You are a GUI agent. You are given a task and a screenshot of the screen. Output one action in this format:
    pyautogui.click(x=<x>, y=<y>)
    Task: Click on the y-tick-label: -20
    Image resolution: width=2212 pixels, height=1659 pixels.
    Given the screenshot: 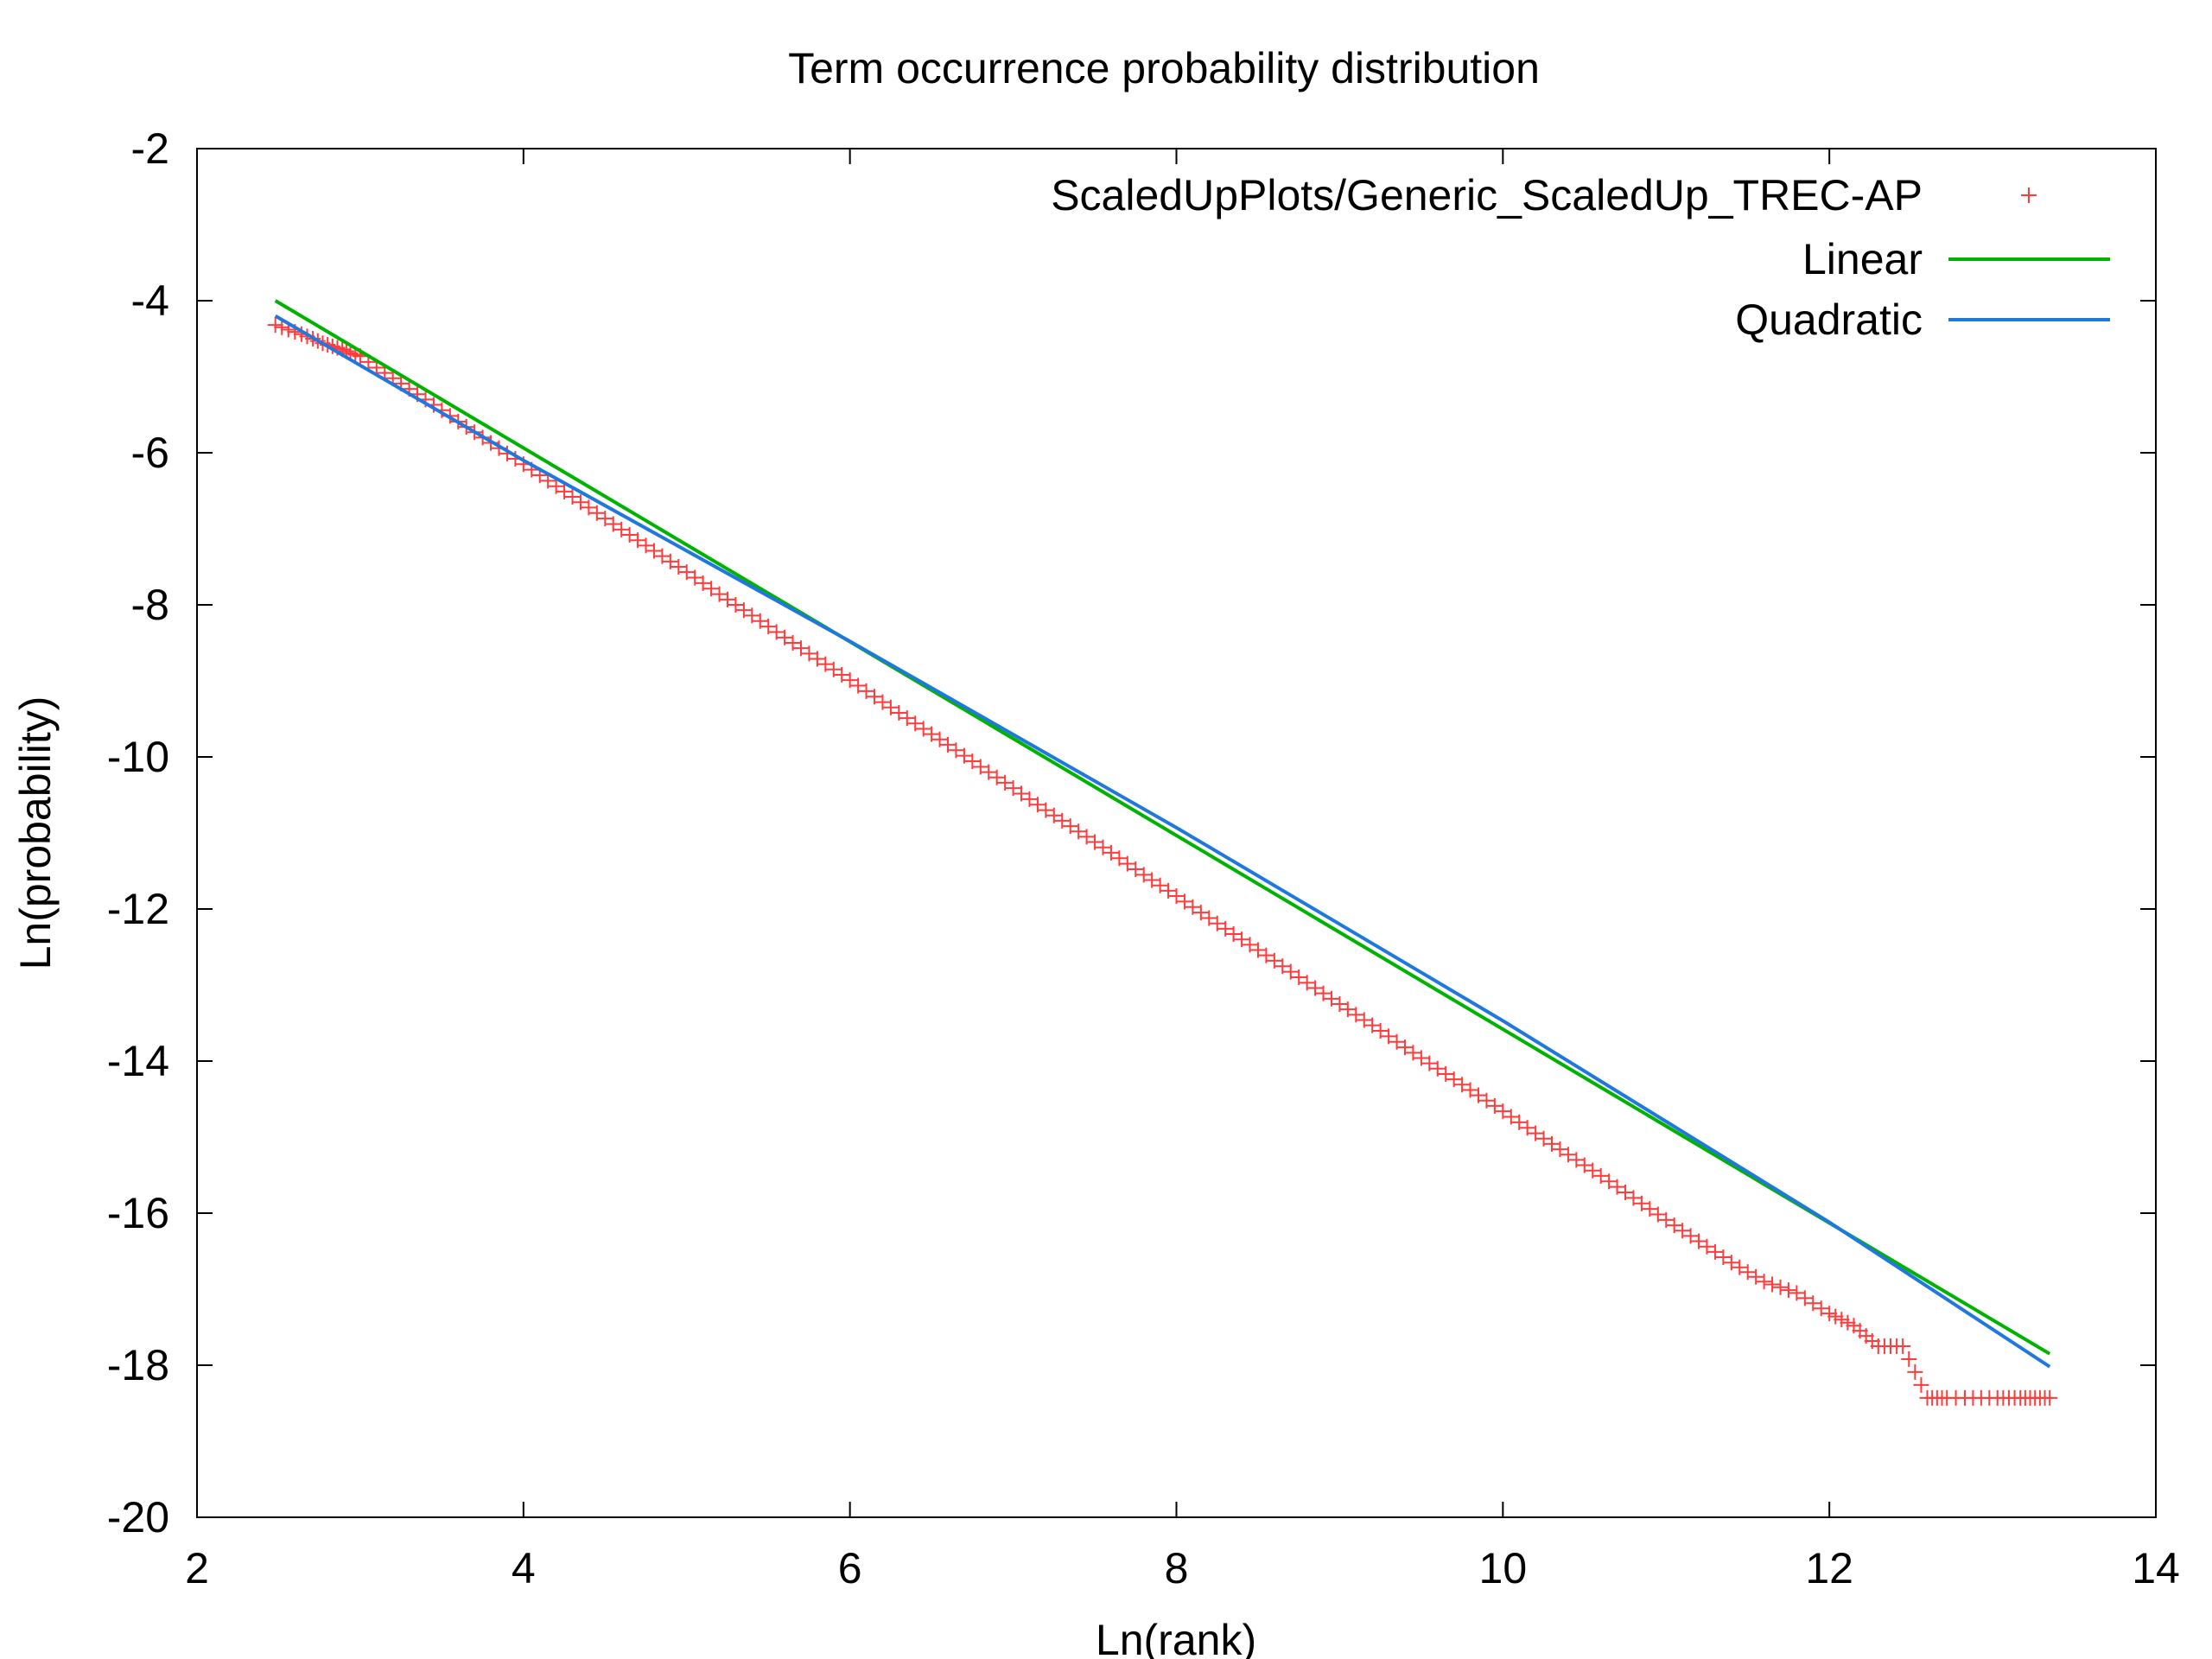 What is the action you would take?
    pyautogui.click(x=138, y=1517)
    